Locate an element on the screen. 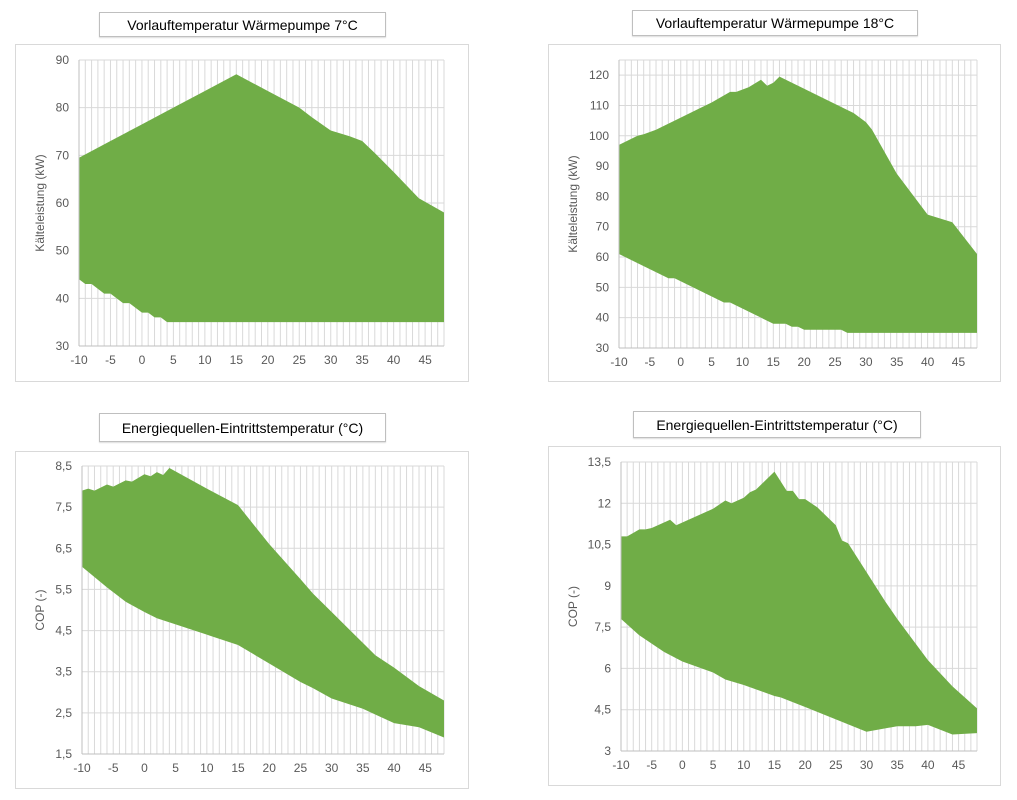  y-tick-label: 110 is located at coordinates (599, 105).